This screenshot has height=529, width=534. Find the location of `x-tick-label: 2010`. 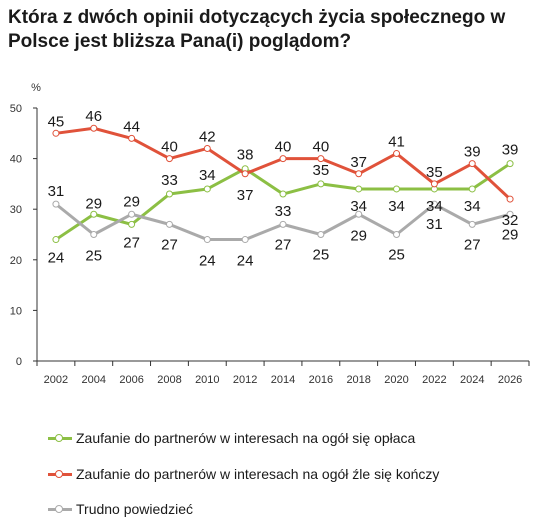

x-tick-label: 2010 is located at coordinates (207, 380).